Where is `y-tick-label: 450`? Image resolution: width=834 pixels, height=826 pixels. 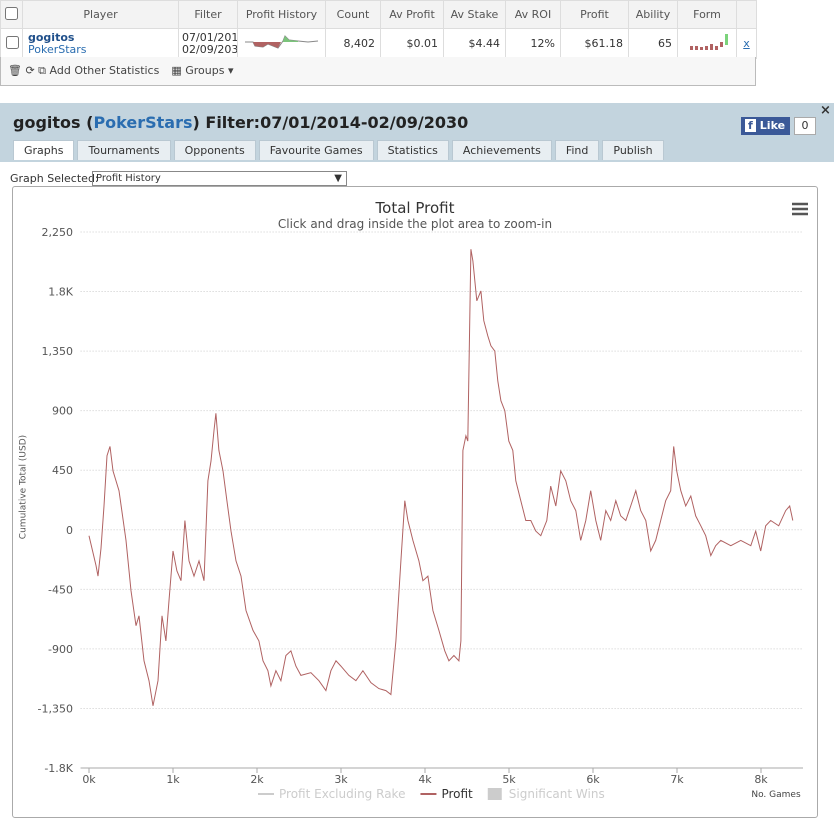
y-tick-label: 450 is located at coordinates (62, 470).